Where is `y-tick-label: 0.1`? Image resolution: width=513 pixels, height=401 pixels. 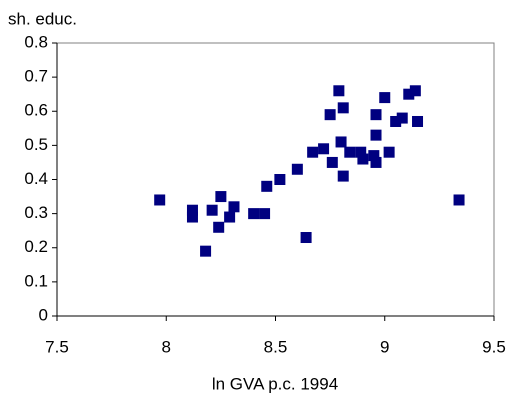 y-tick-label: 0.1 is located at coordinates (36, 280).